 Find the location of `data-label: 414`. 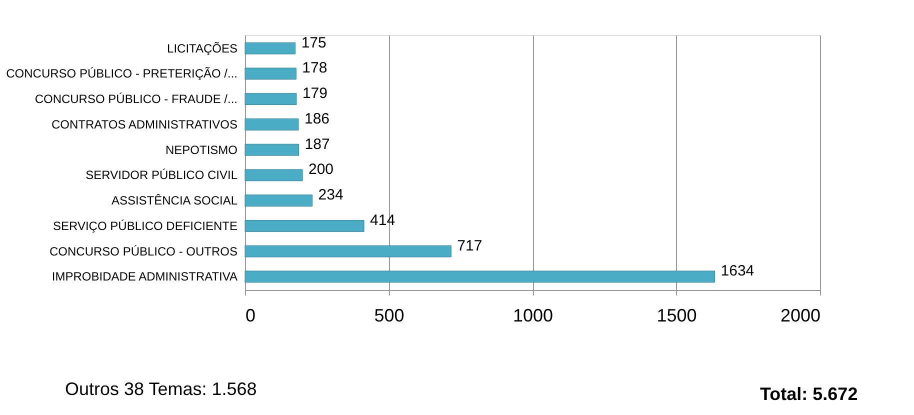

data-label: 414 is located at coordinates (383, 220).